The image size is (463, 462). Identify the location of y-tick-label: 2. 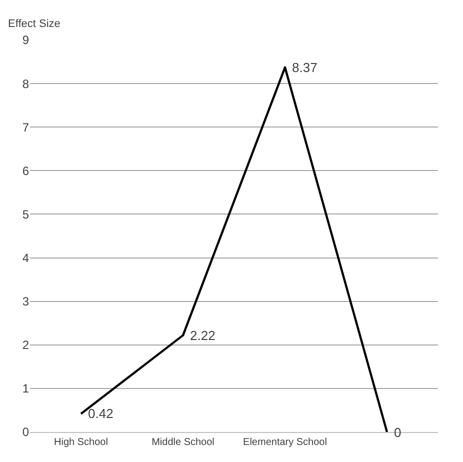
(26, 345).